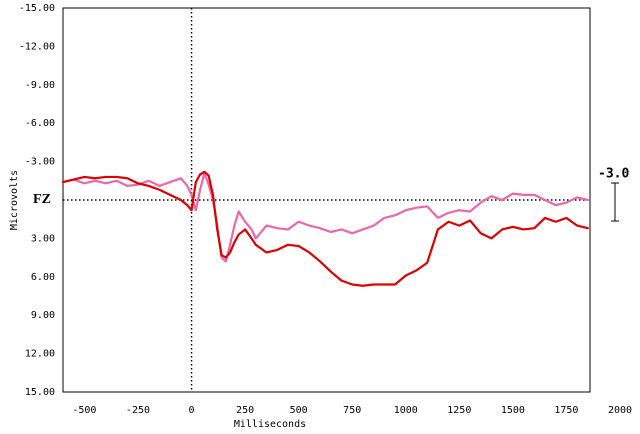 Image resolution: width=640 pixels, height=434 pixels. Describe the element at coordinates (42, 199) in the screenshot. I see `channel-label: FZ` at that location.